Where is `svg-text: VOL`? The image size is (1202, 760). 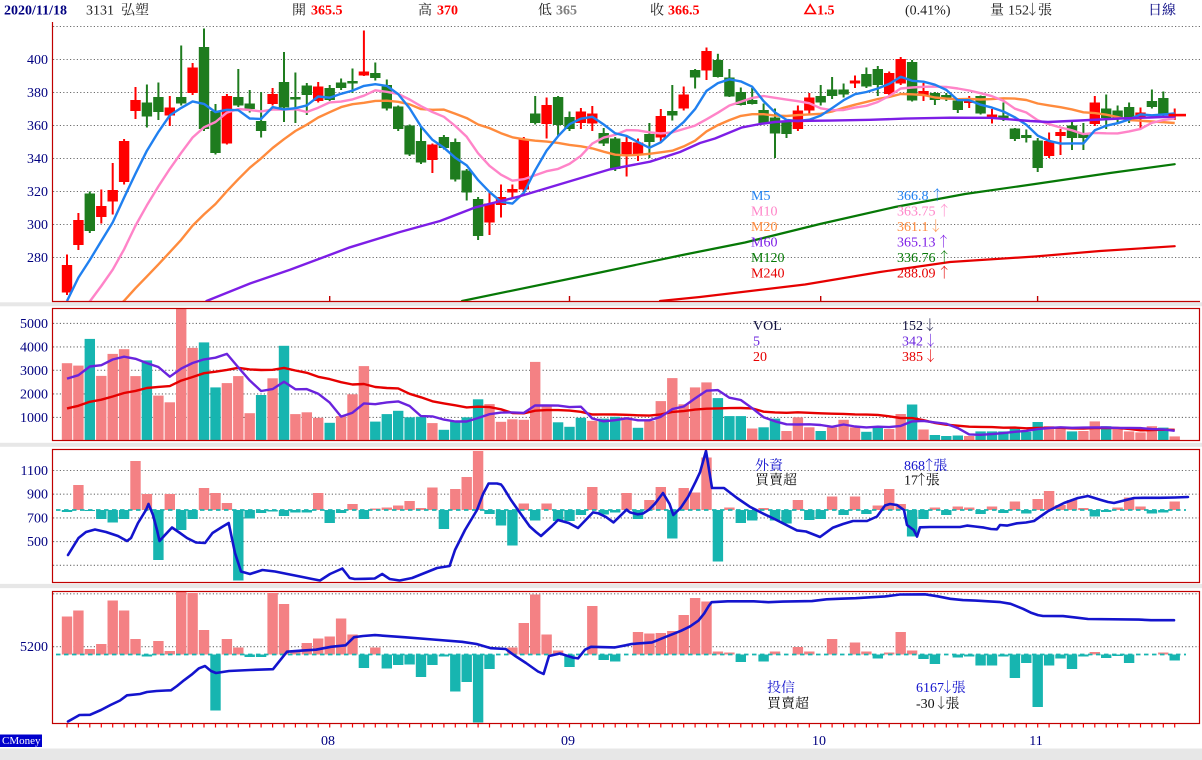
svg-text: VOL is located at coordinates (767, 326).